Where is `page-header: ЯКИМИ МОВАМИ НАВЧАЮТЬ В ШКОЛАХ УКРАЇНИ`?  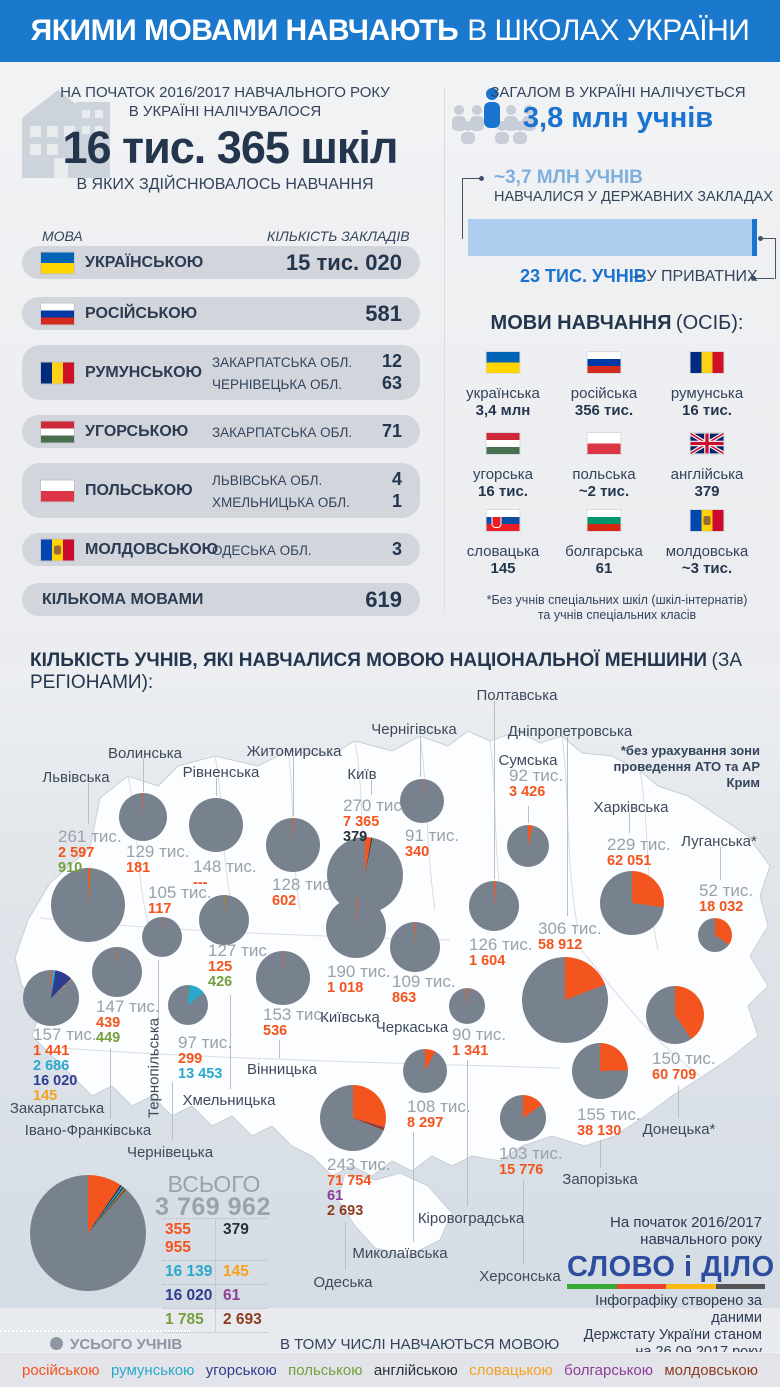 page-header: ЯКИМИ МОВАМИ НАВЧАЮТЬ В ШКОЛАХ УКРАЇНИ is located at coordinates (390, 31).